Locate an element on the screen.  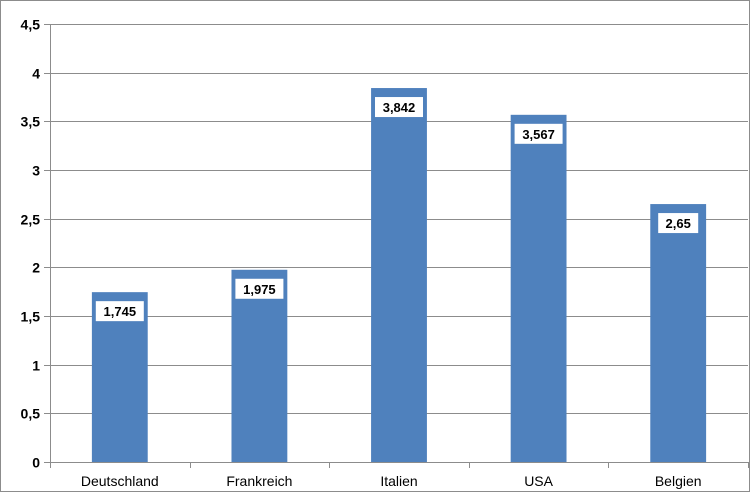
x-tick-label: Deutschland is located at coordinates (120, 481).